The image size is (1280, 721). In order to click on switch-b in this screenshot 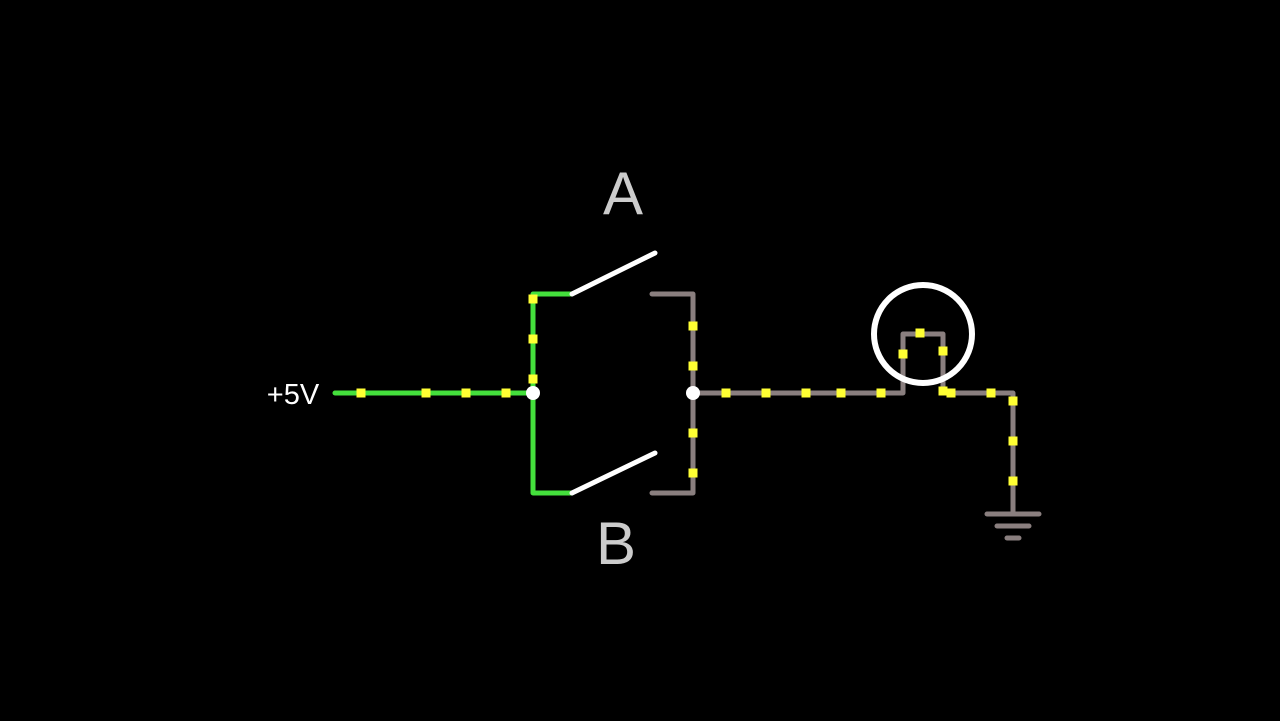, I will do `click(613, 473)`.